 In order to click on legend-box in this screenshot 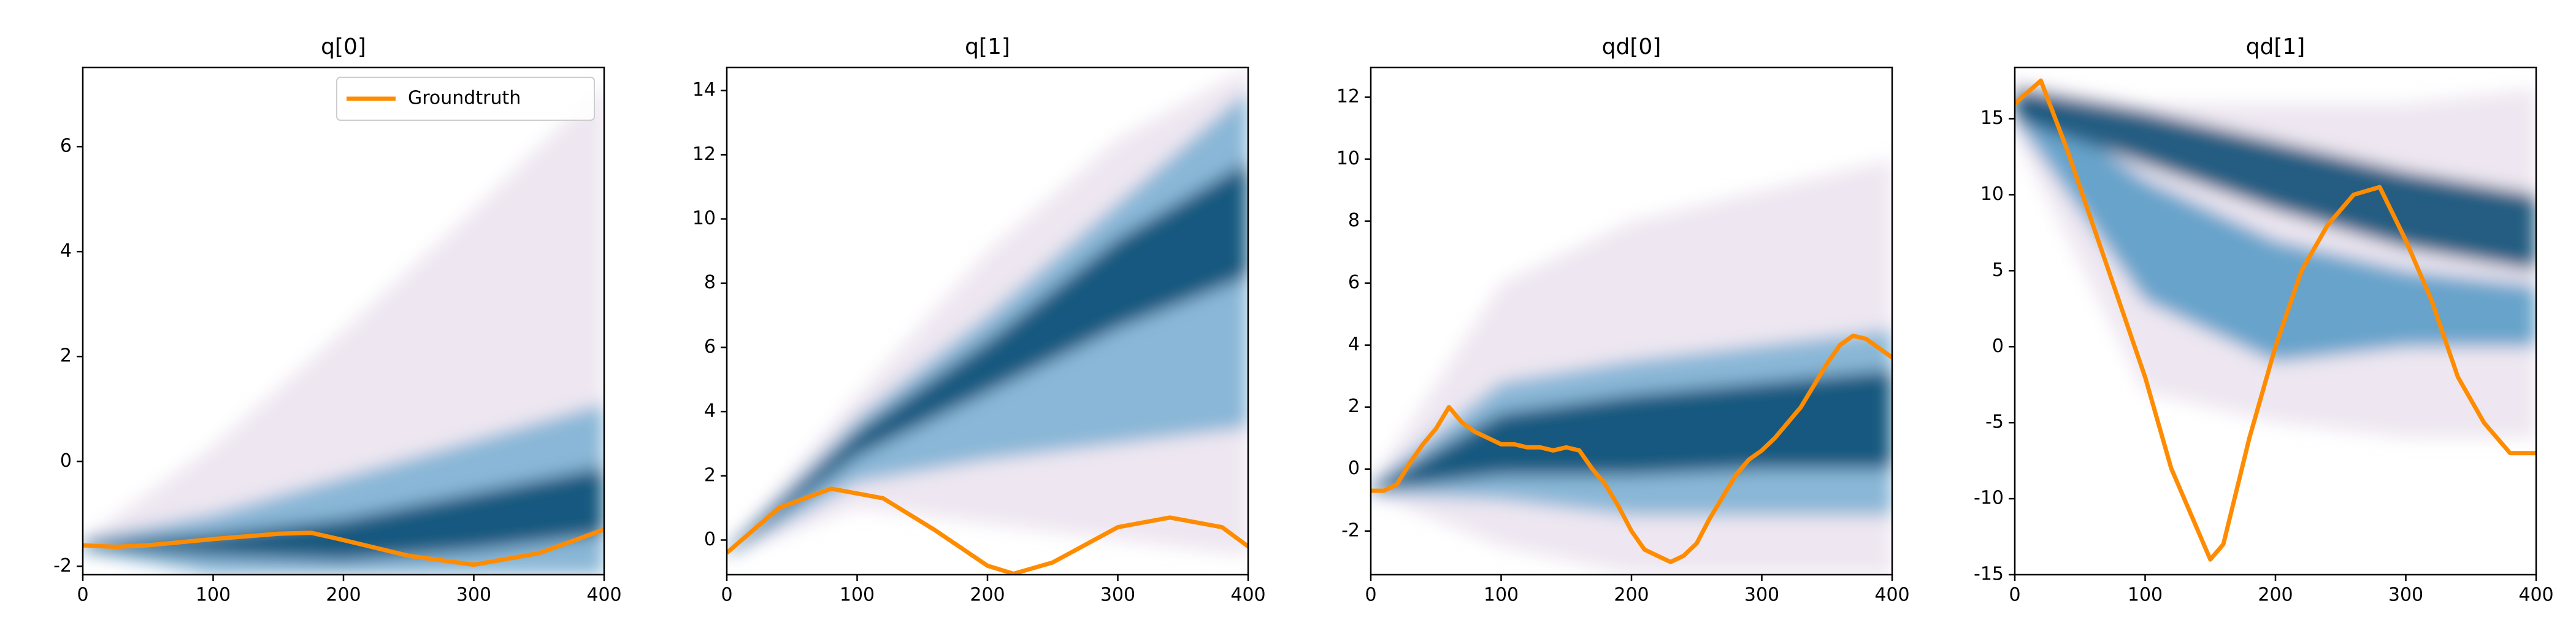, I will do `click(465, 99)`.